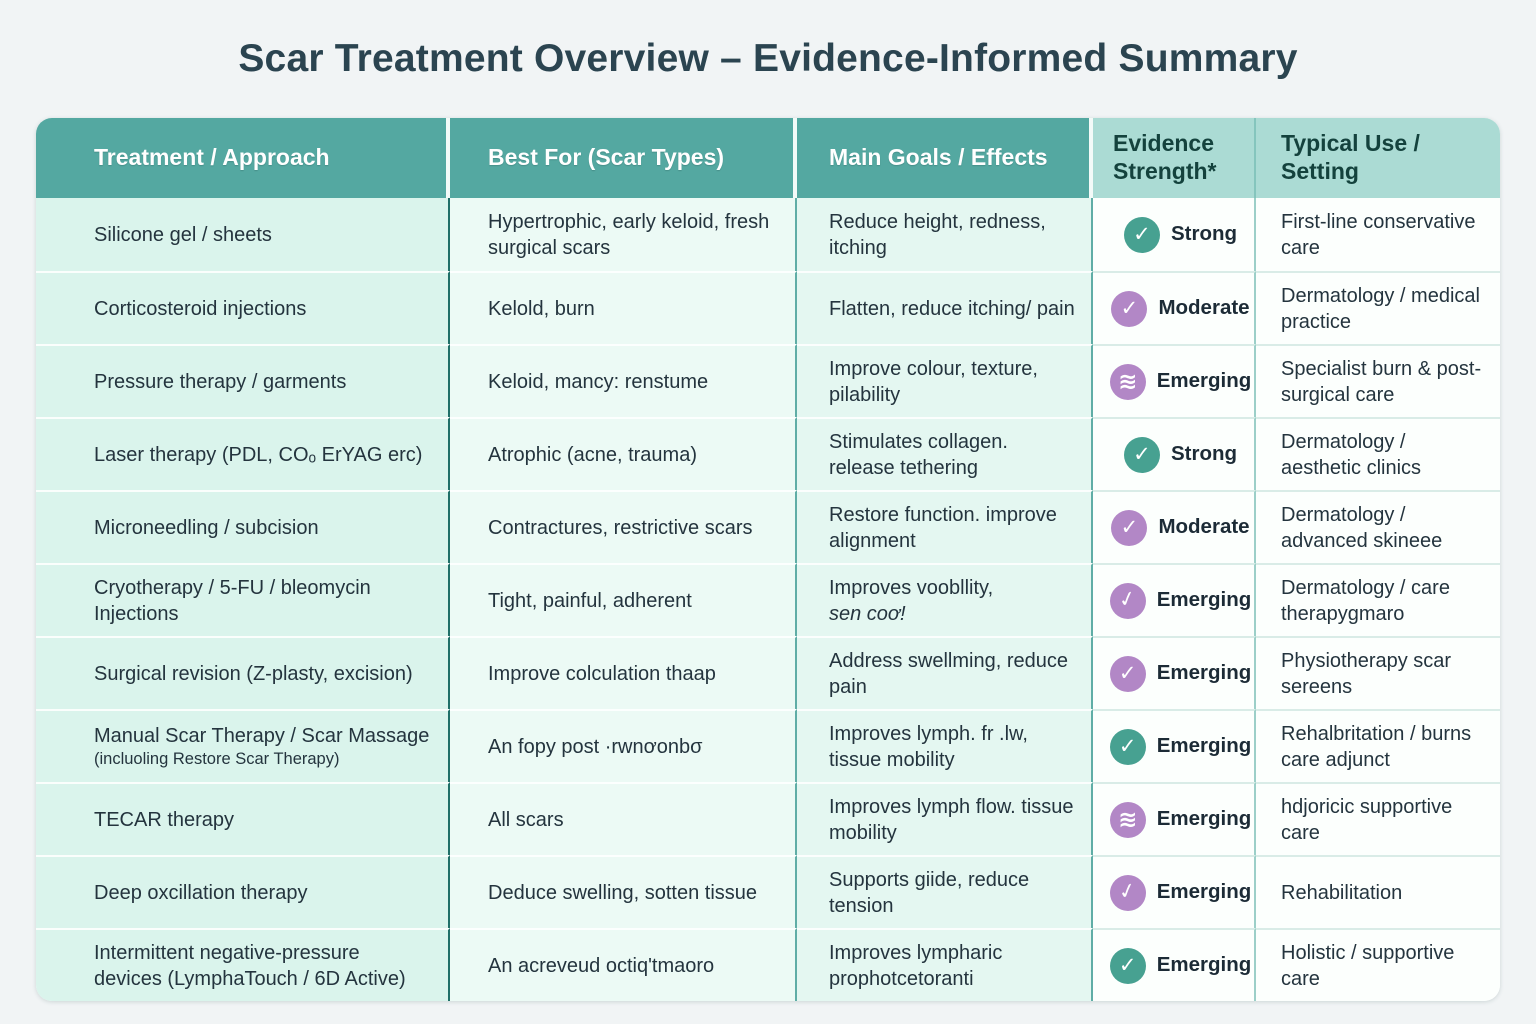 The height and width of the screenshot is (1024, 1536). Describe the element at coordinates (1378, 307) in the screenshot. I see `setting-cell: Dermatology / medical practice` at that location.